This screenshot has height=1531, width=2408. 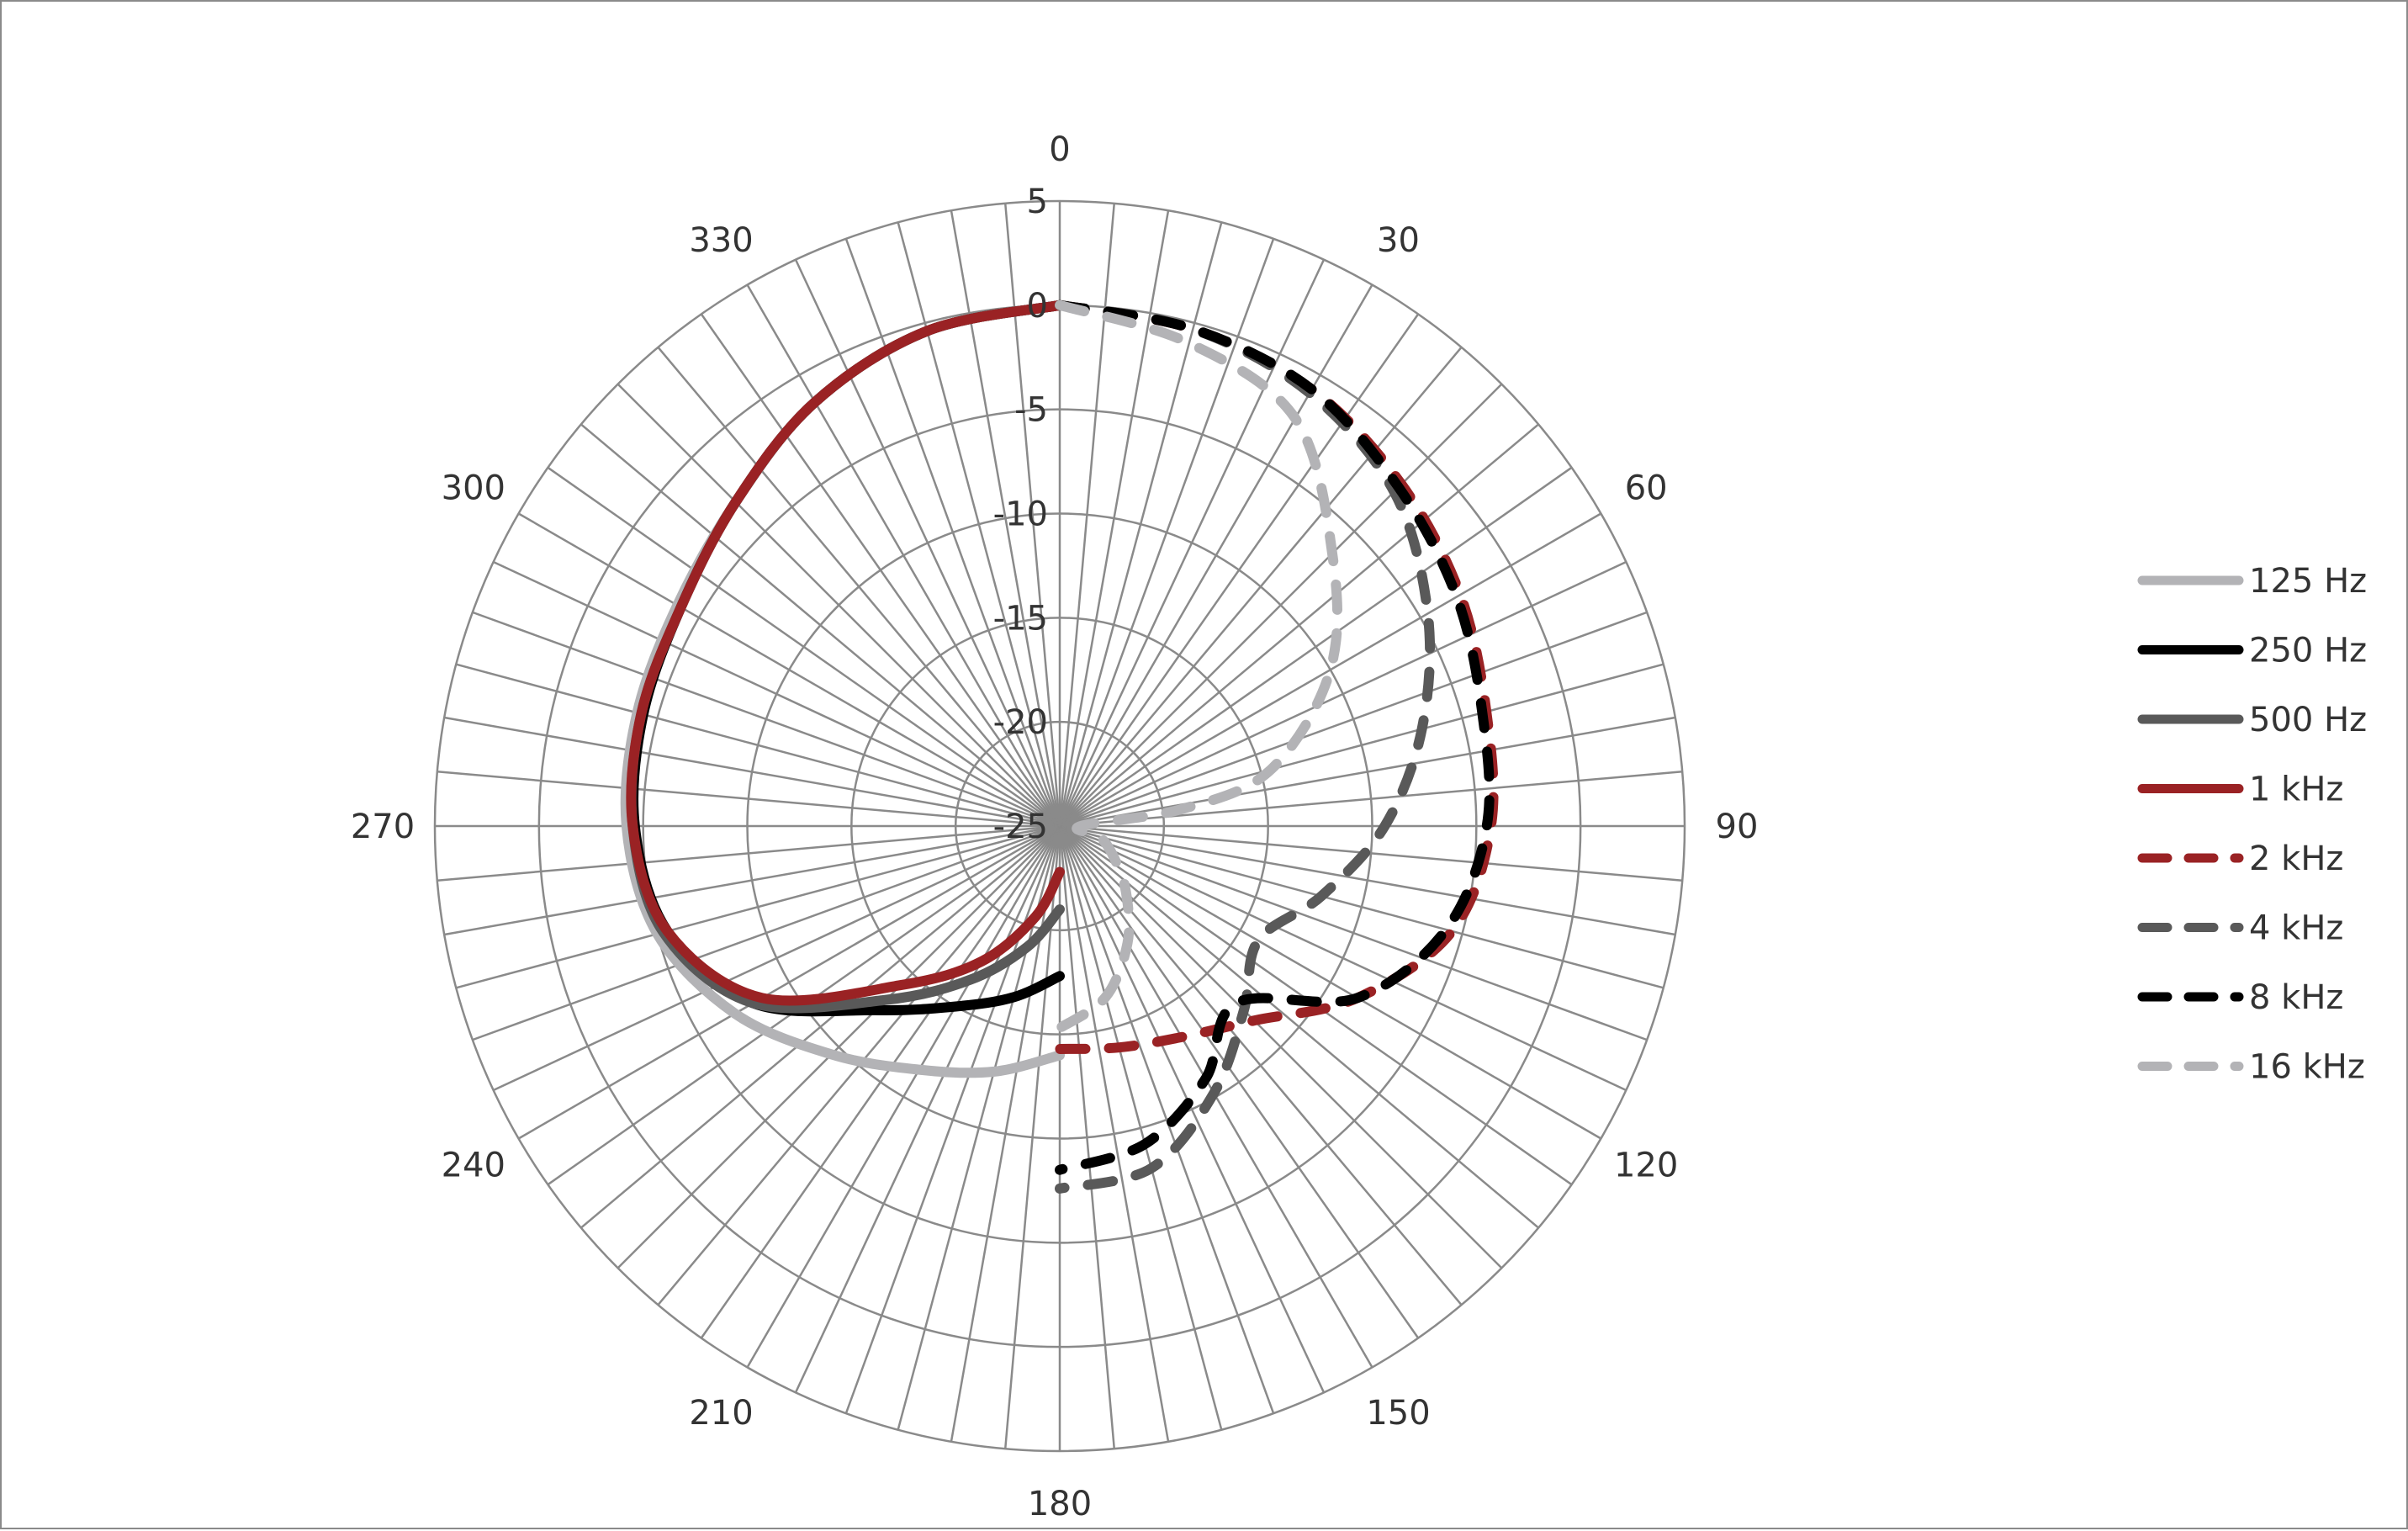 What do you see at coordinates (2296, 859) in the screenshot?
I see `legend-label-2-khz: 2 kHz` at bounding box center [2296, 859].